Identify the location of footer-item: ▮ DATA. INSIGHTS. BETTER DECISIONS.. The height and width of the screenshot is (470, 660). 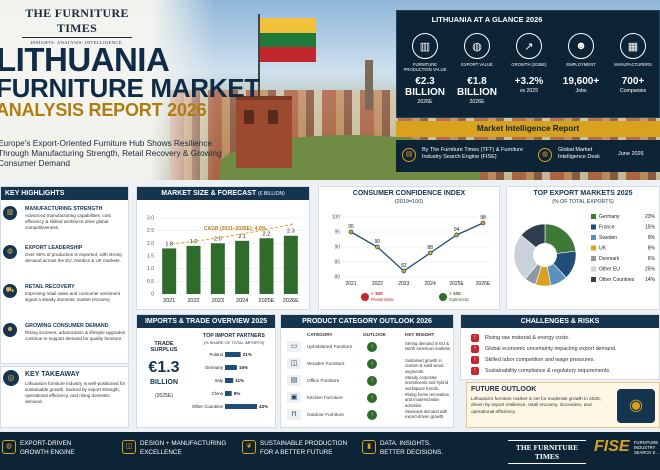
(402, 449).